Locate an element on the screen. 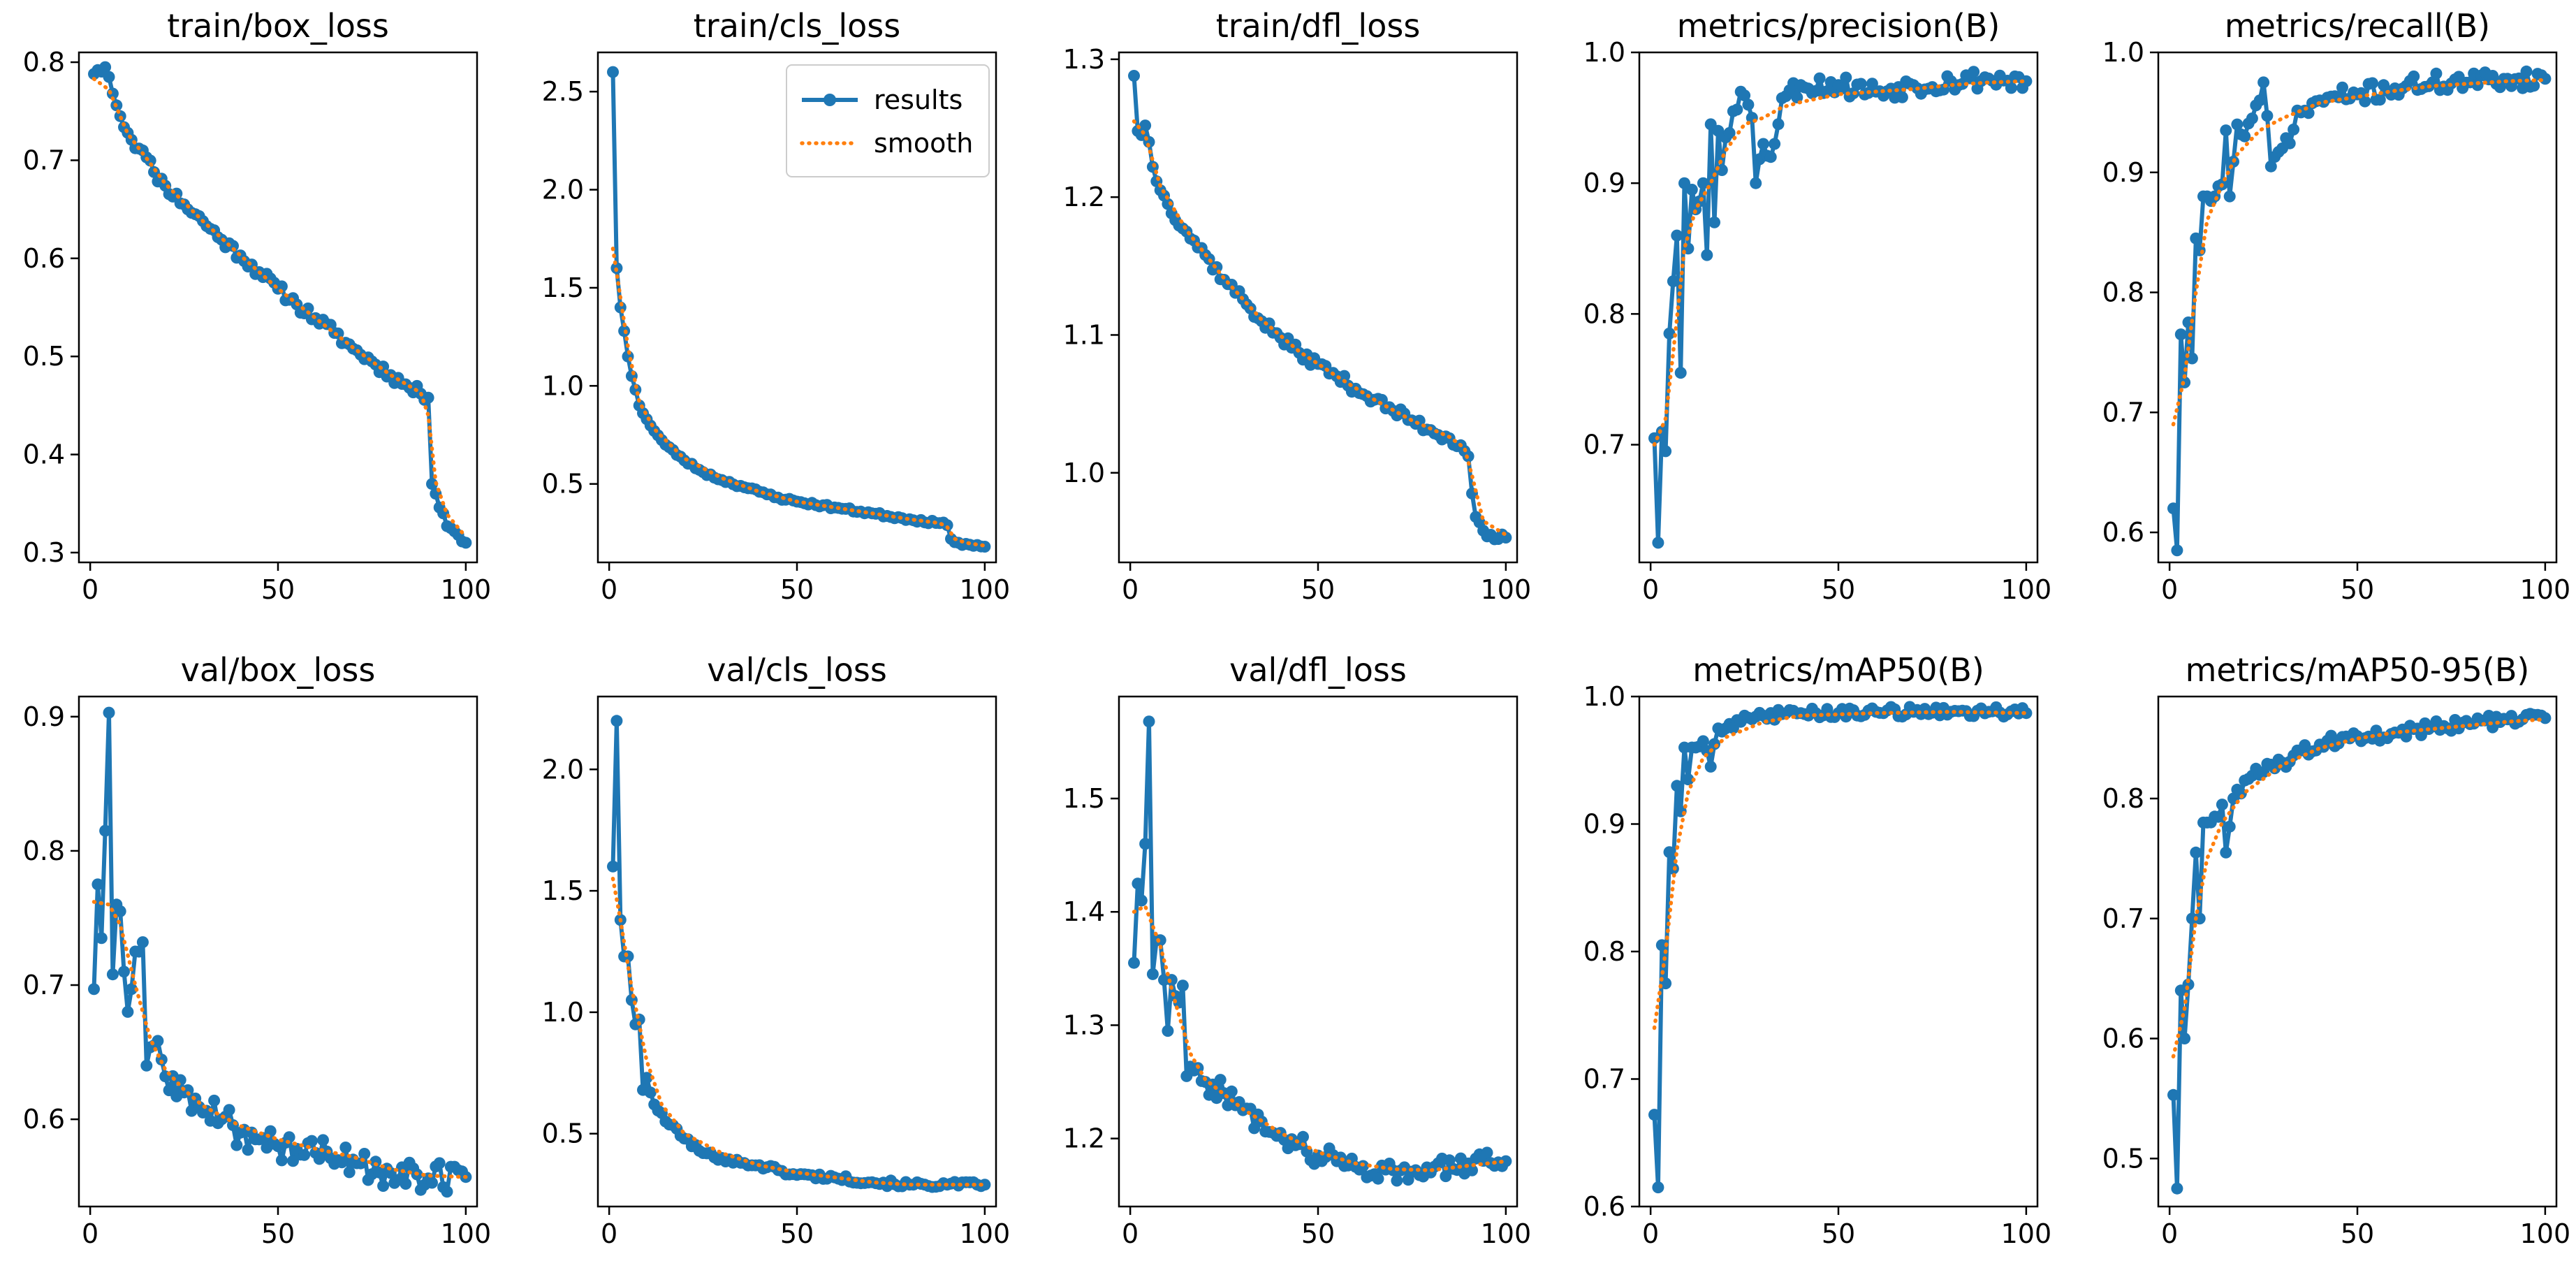  y-tick-label: 0.5 is located at coordinates (563, 484).